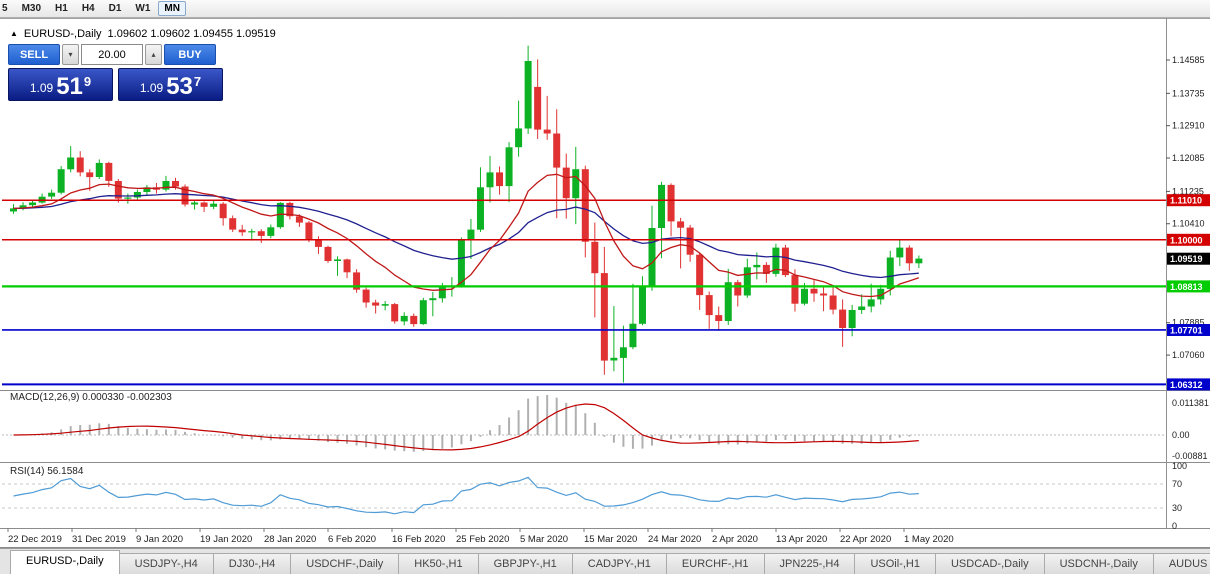  I want to click on svg-text: 70, so click(1177, 484).